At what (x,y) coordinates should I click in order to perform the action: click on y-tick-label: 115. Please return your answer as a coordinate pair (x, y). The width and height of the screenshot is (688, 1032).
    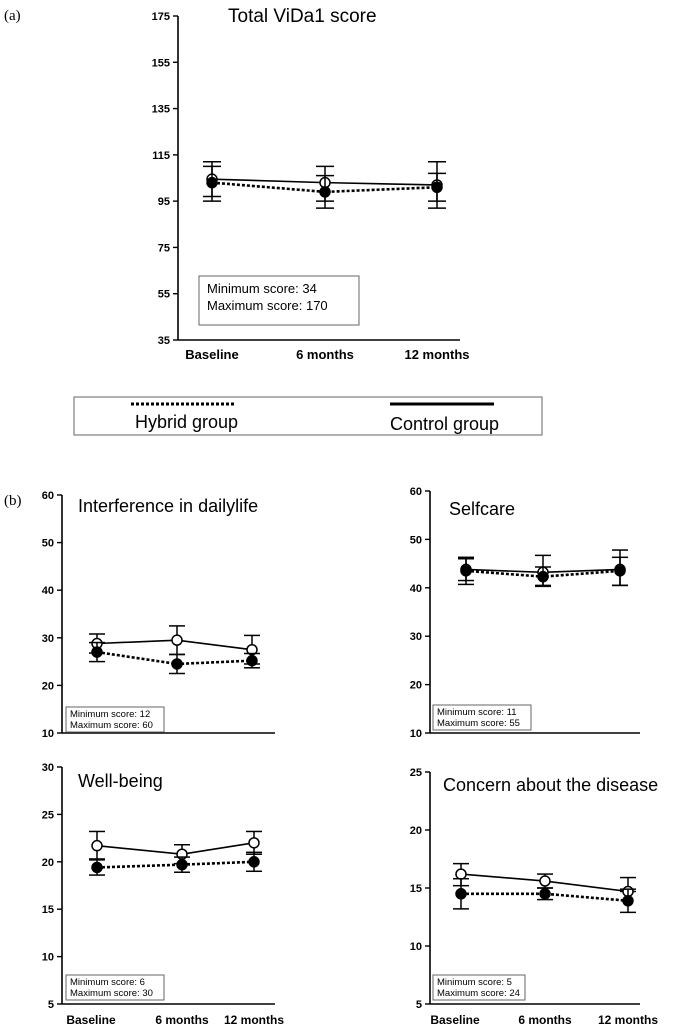
    Looking at the image, I should click on (161, 156).